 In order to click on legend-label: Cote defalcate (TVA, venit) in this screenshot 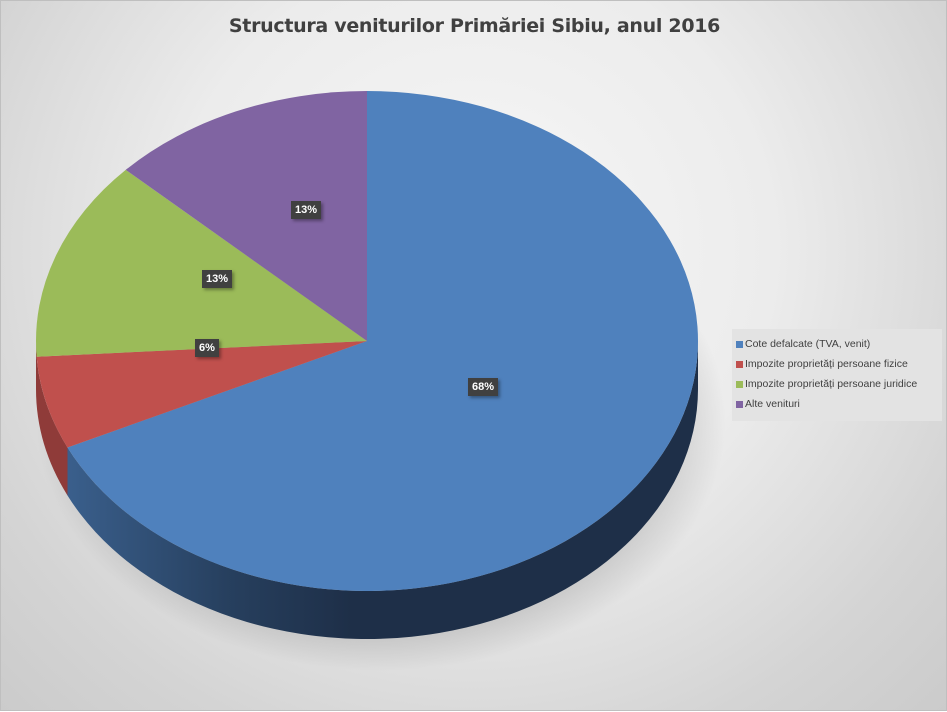, I will do `click(808, 344)`.